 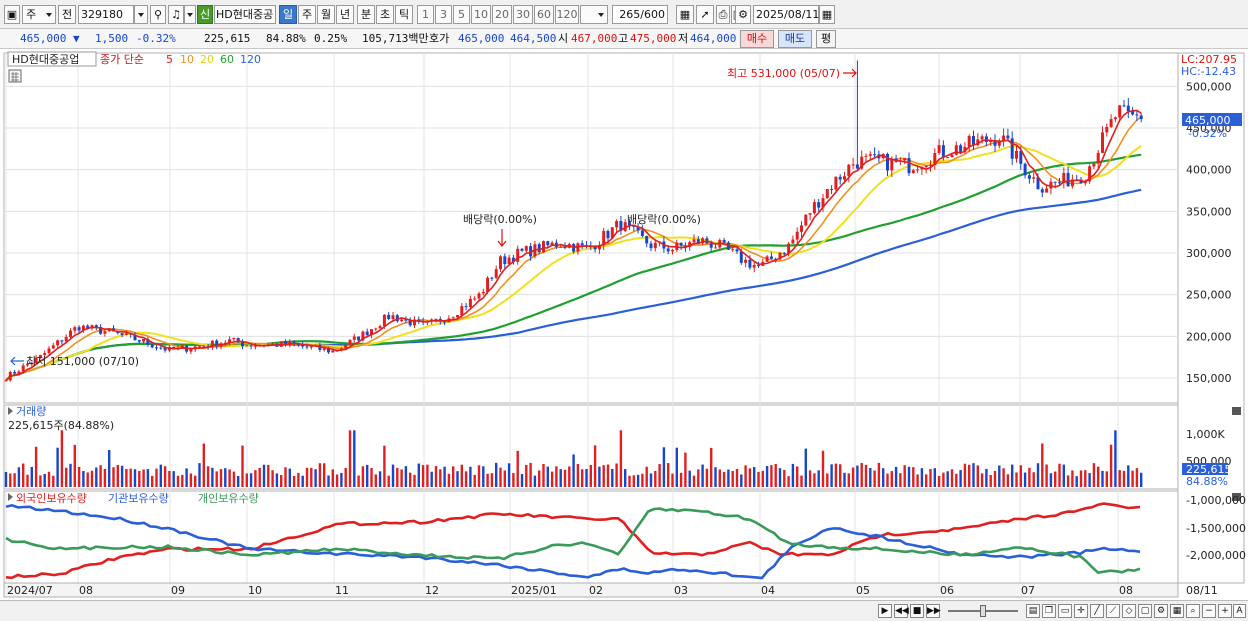 I want to click on interval-10-button: 10, so click(x=481, y=14).